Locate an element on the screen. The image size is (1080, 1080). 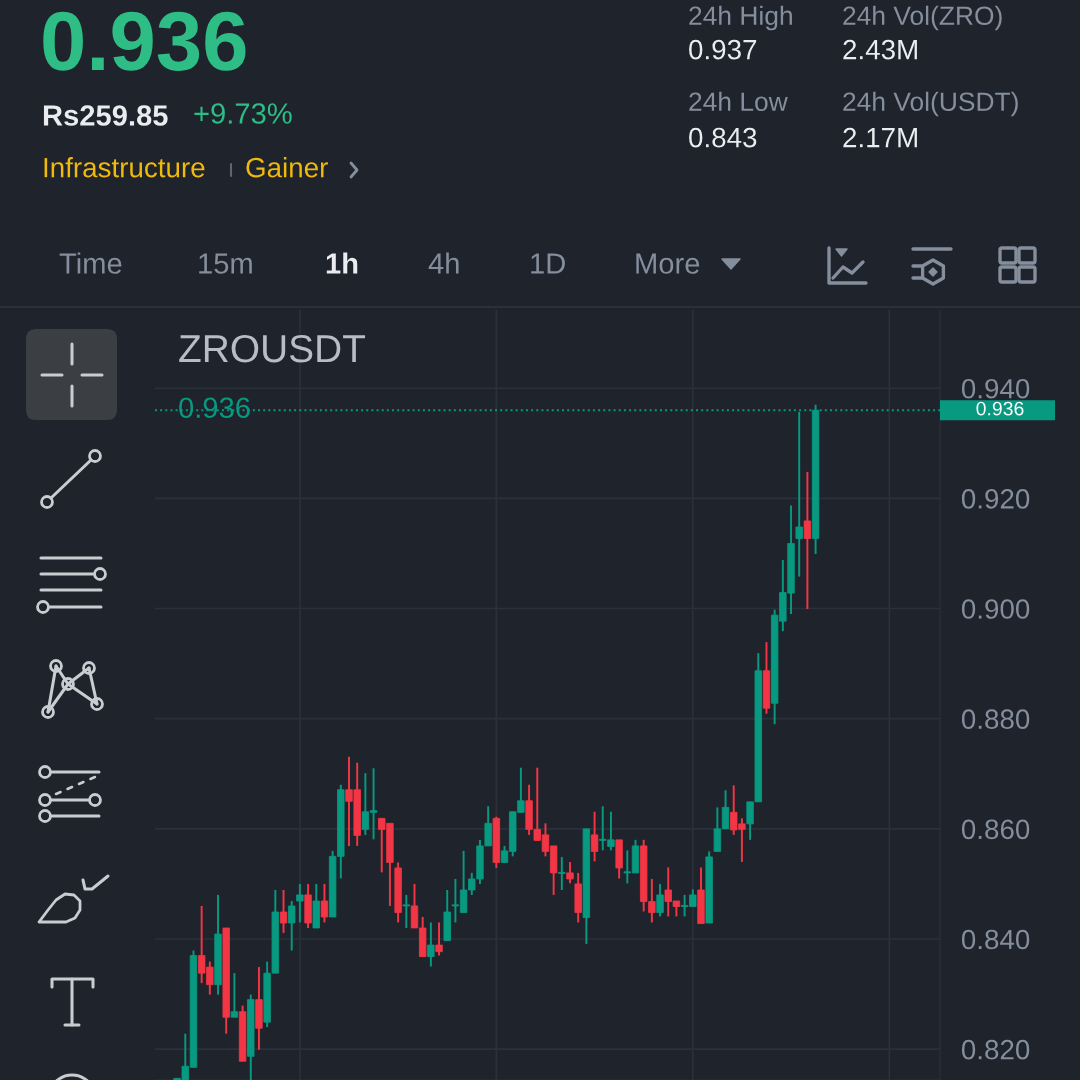
text: +9.73% is located at coordinates (243, 113).